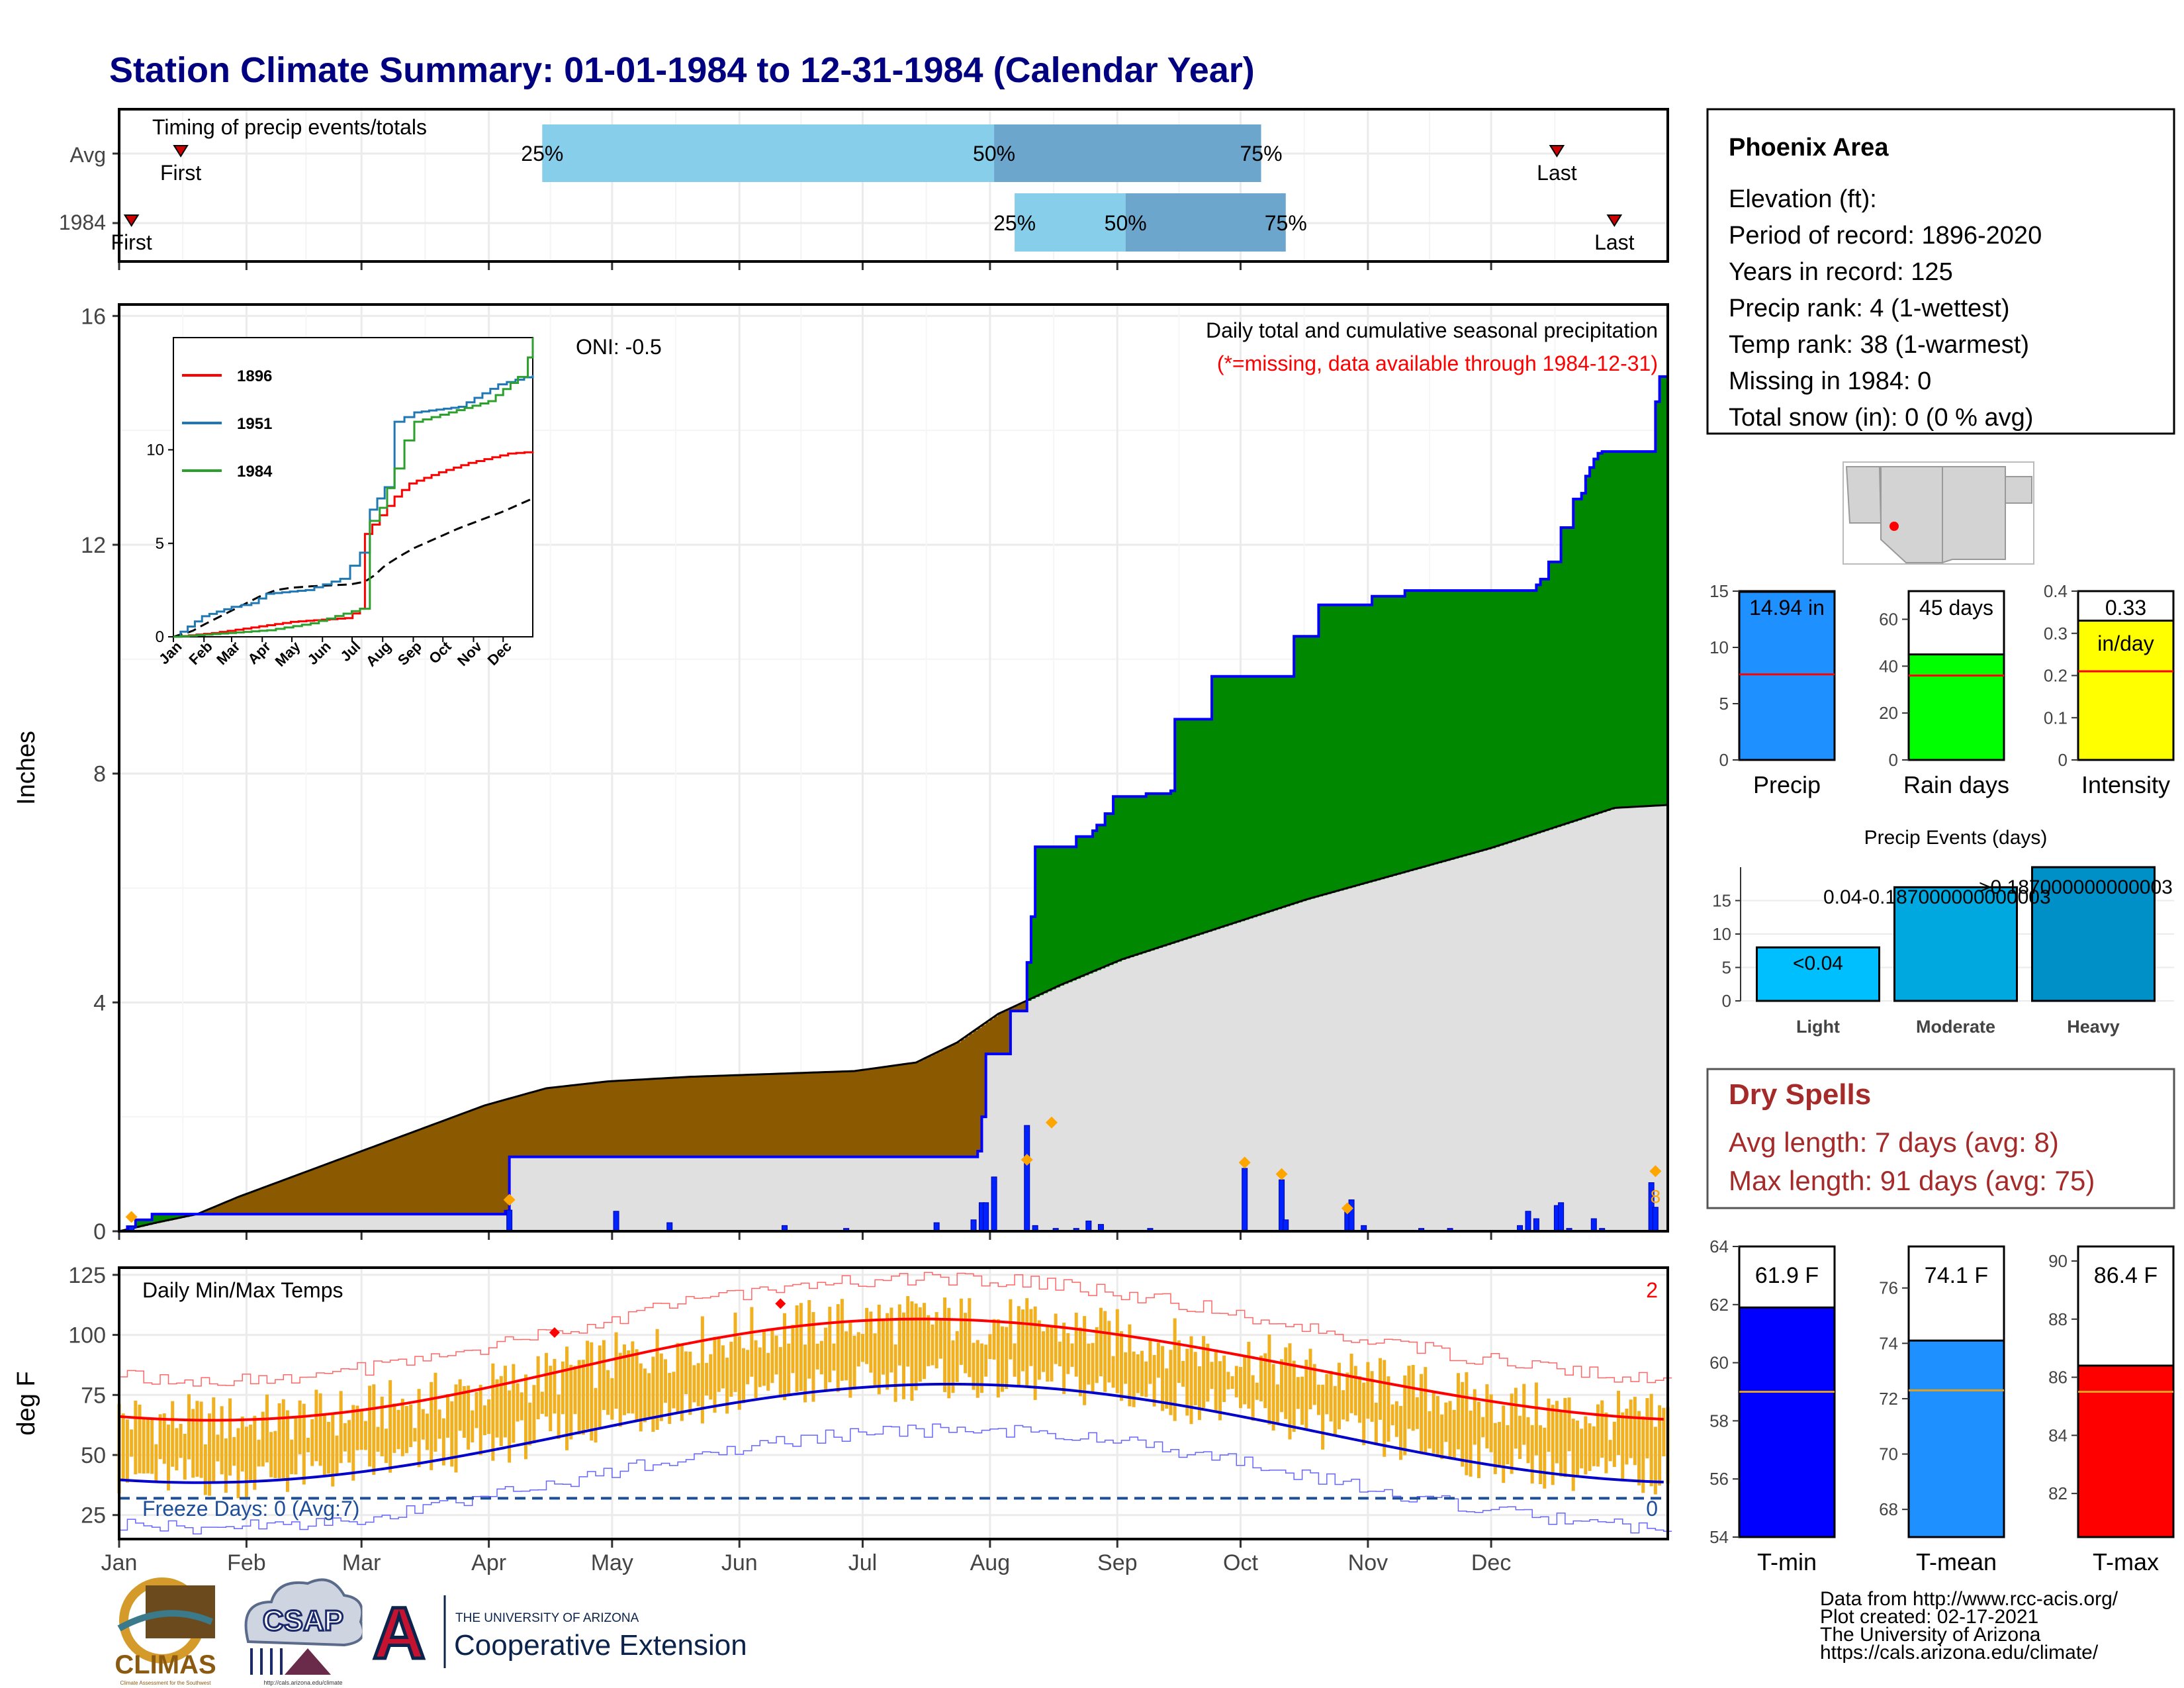 This screenshot has height=1688, width=2184. What do you see at coordinates (2076, 887) in the screenshot?
I see `events-bar-label-2: >0.187000000000003` at bounding box center [2076, 887].